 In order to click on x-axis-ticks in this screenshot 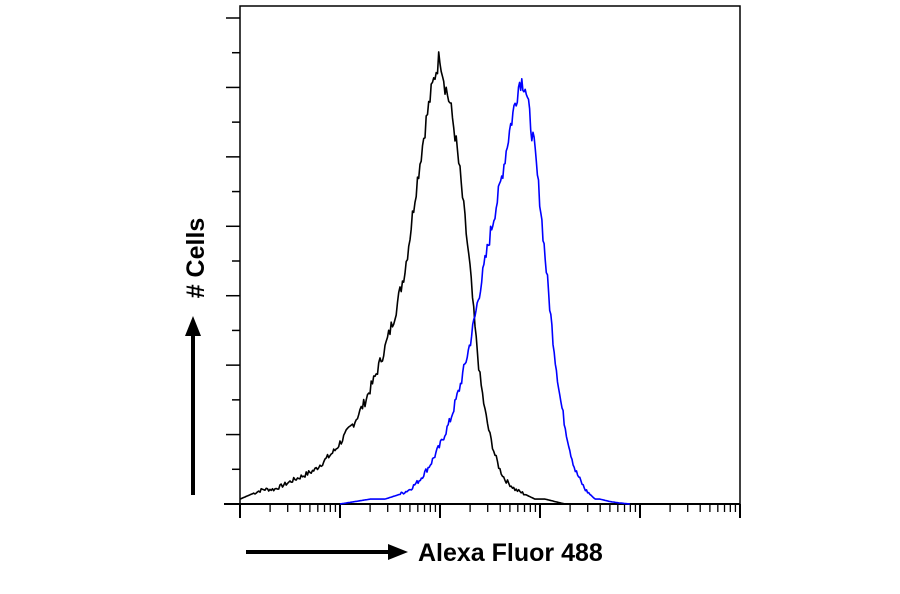, I will do `click(490, 511)`.